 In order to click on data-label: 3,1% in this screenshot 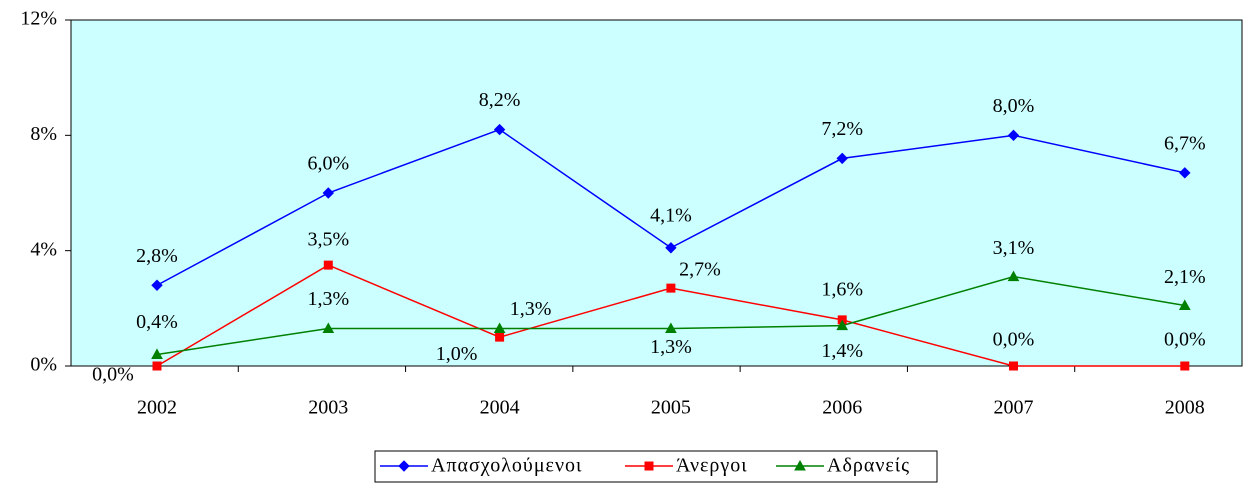, I will do `click(1014, 248)`.